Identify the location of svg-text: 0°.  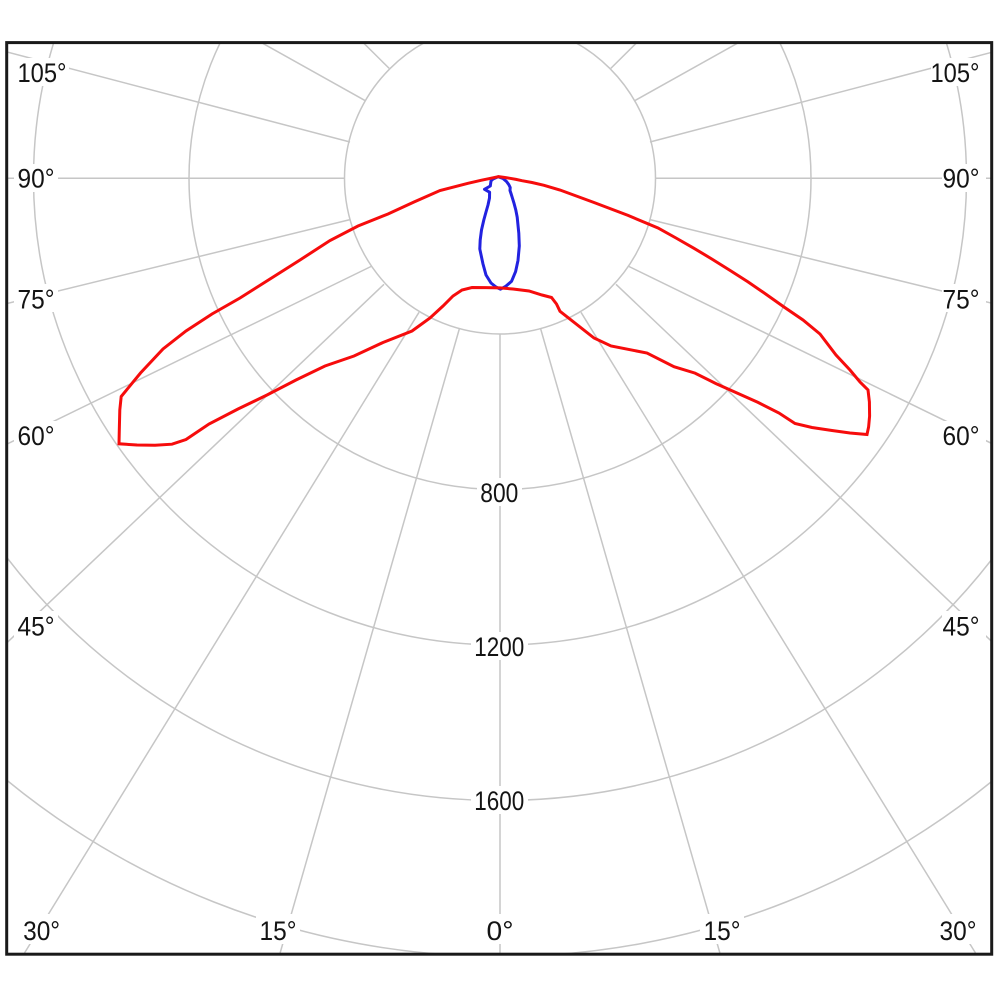
(500, 931).